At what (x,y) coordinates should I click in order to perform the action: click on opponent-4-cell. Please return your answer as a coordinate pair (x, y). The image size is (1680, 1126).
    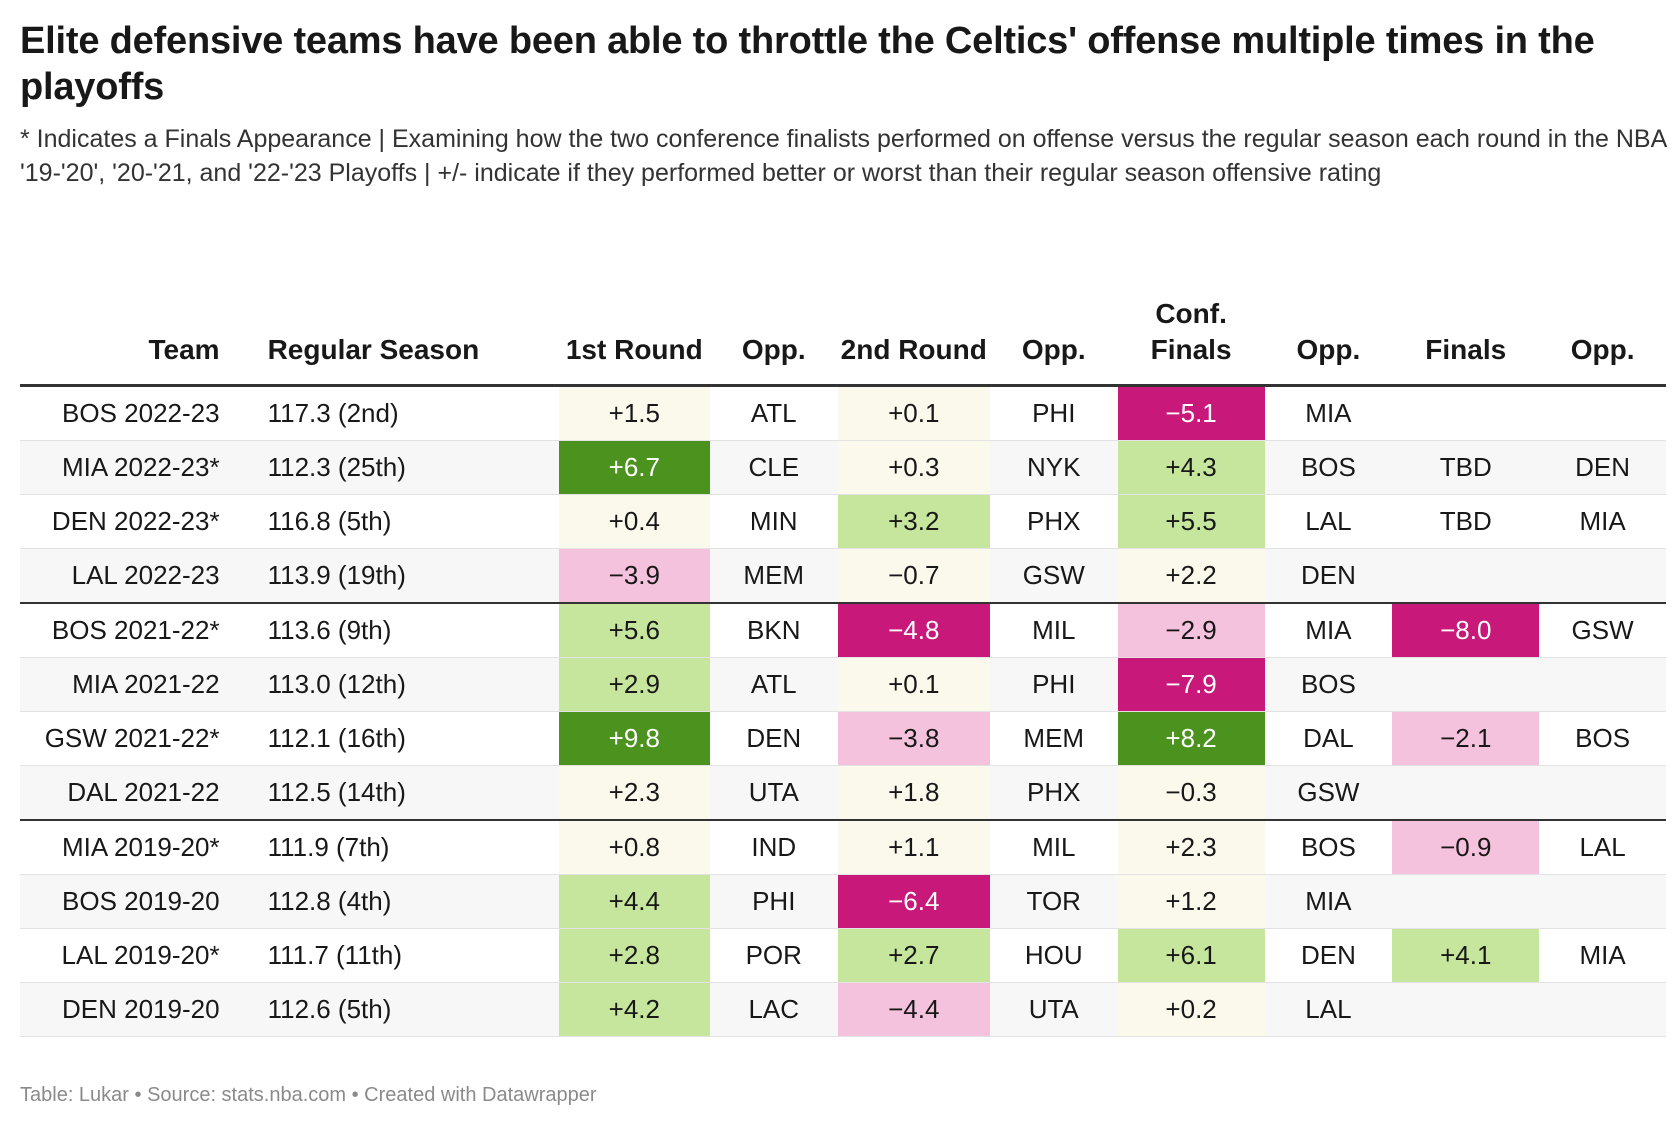
    Looking at the image, I should click on (1602, 901).